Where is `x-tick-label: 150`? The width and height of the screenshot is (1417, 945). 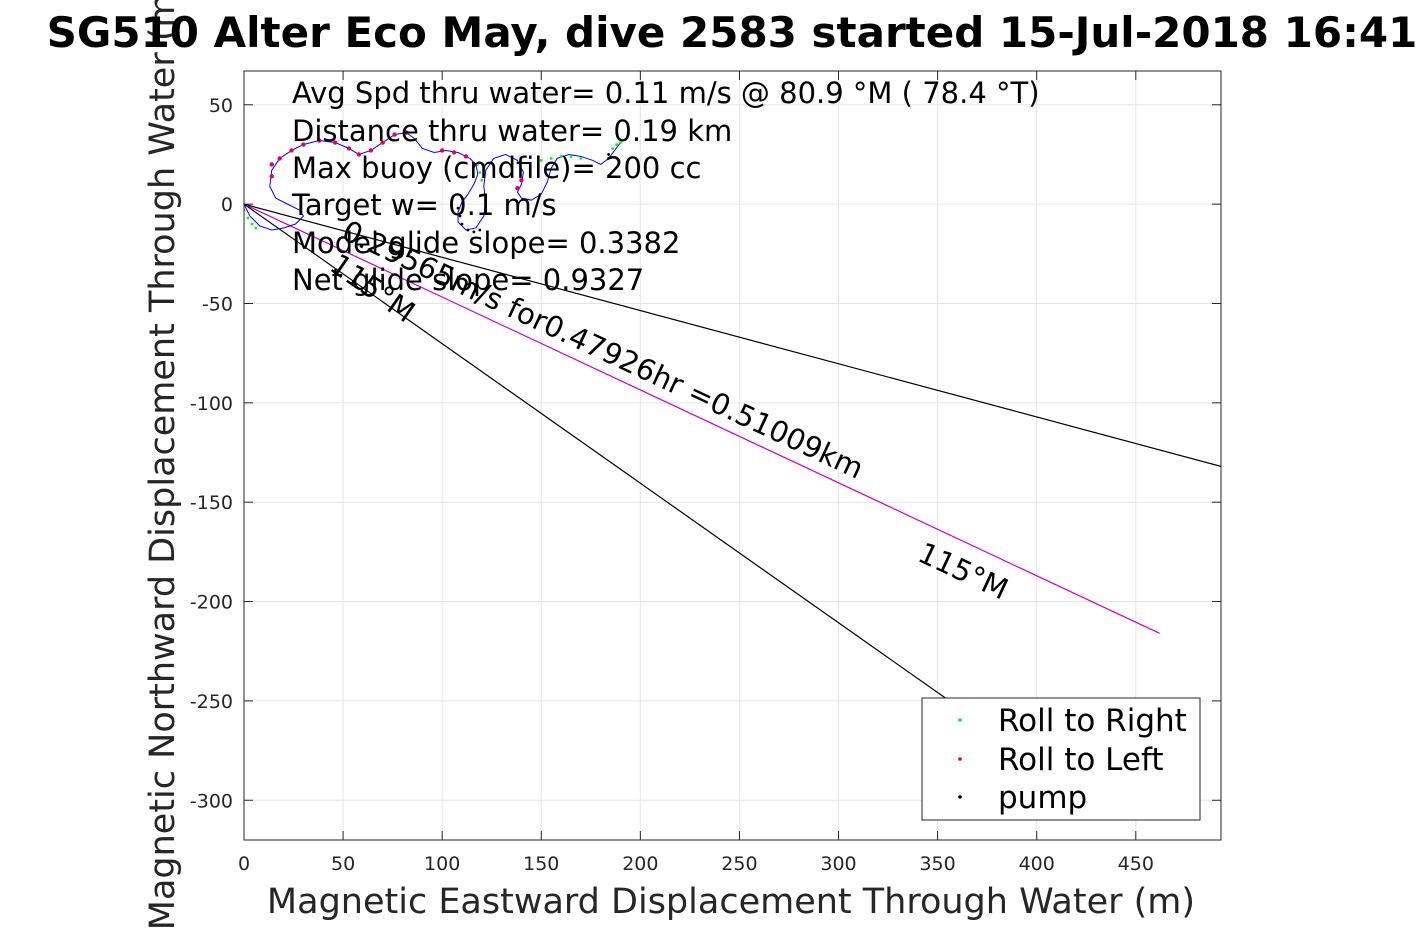
x-tick-label: 150 is located at coordinates (541, 864).